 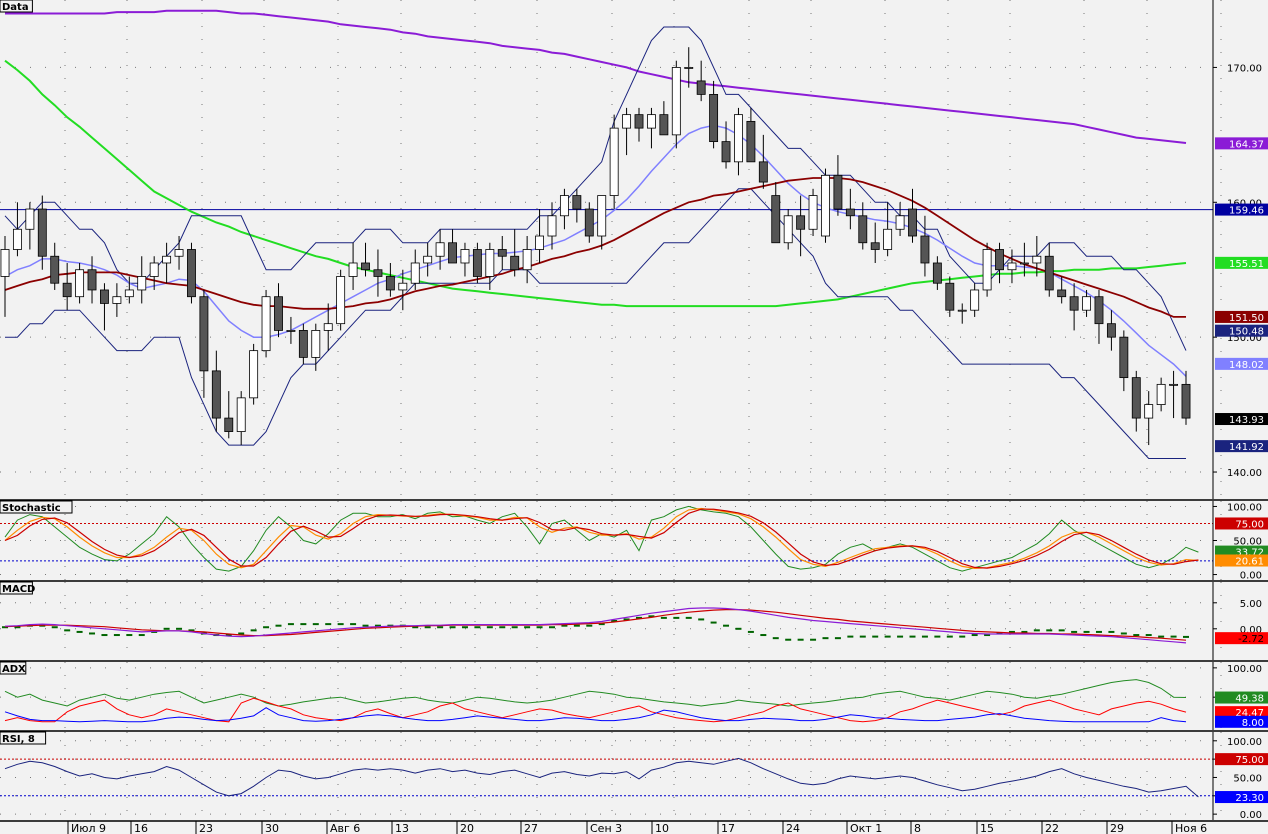 What do you see at coordinates (1052, 828) in the screenshot?
I see `x-tick-label: 22` at bounding box center [1052, 828].